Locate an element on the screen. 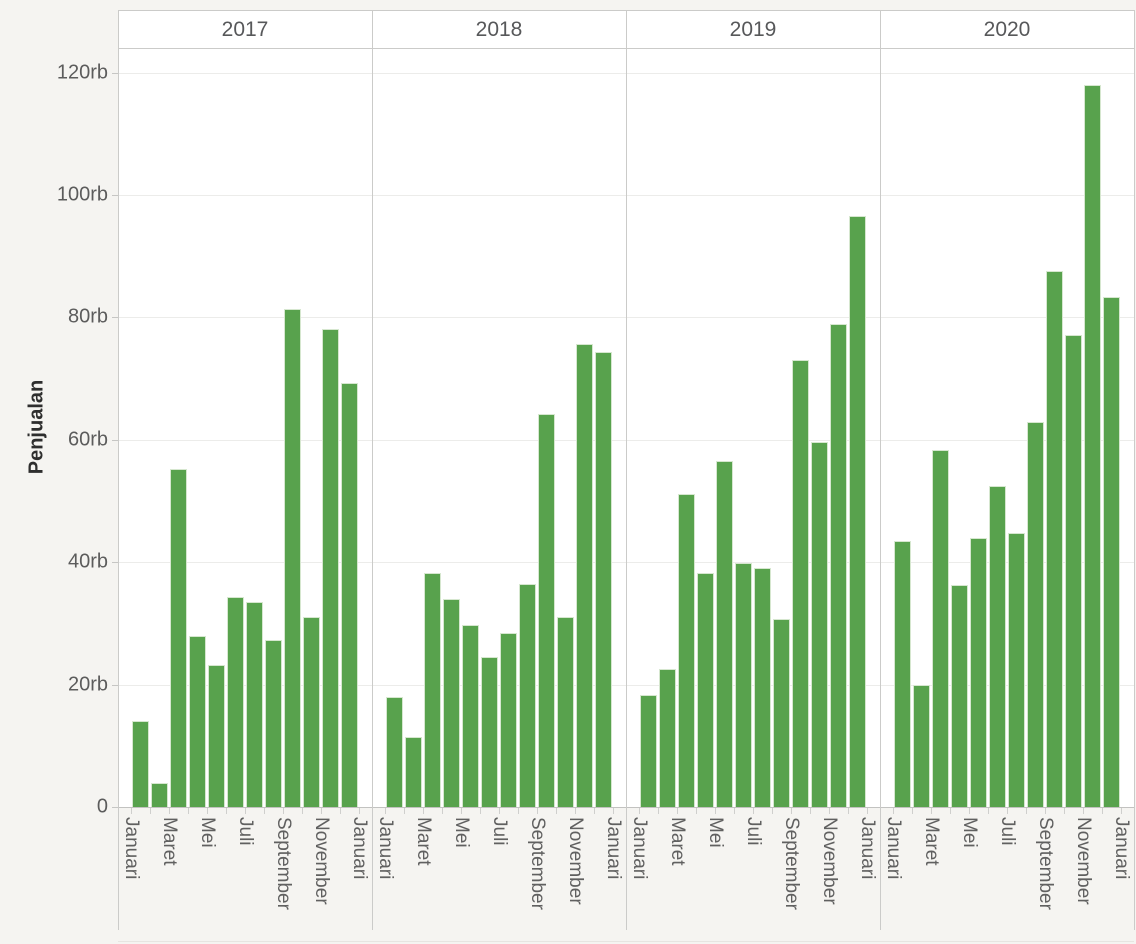 Image resolution: width=1136 pixels, height=944 pixels. bar-2018-Agustus is located at coordinates (527, 695).